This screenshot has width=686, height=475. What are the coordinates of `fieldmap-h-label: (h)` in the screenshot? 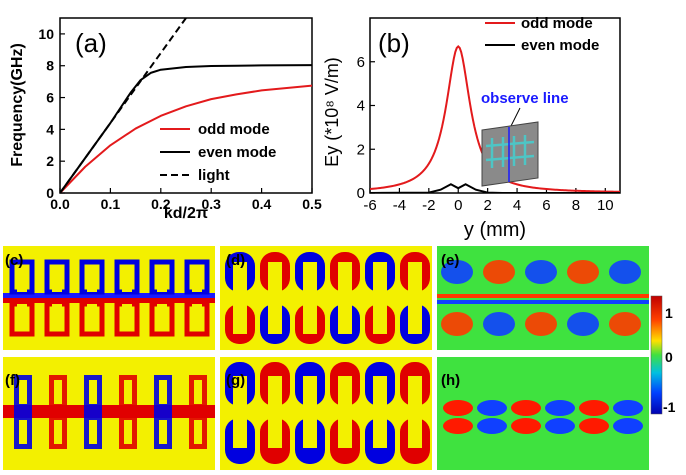 It's located at (450, 380).